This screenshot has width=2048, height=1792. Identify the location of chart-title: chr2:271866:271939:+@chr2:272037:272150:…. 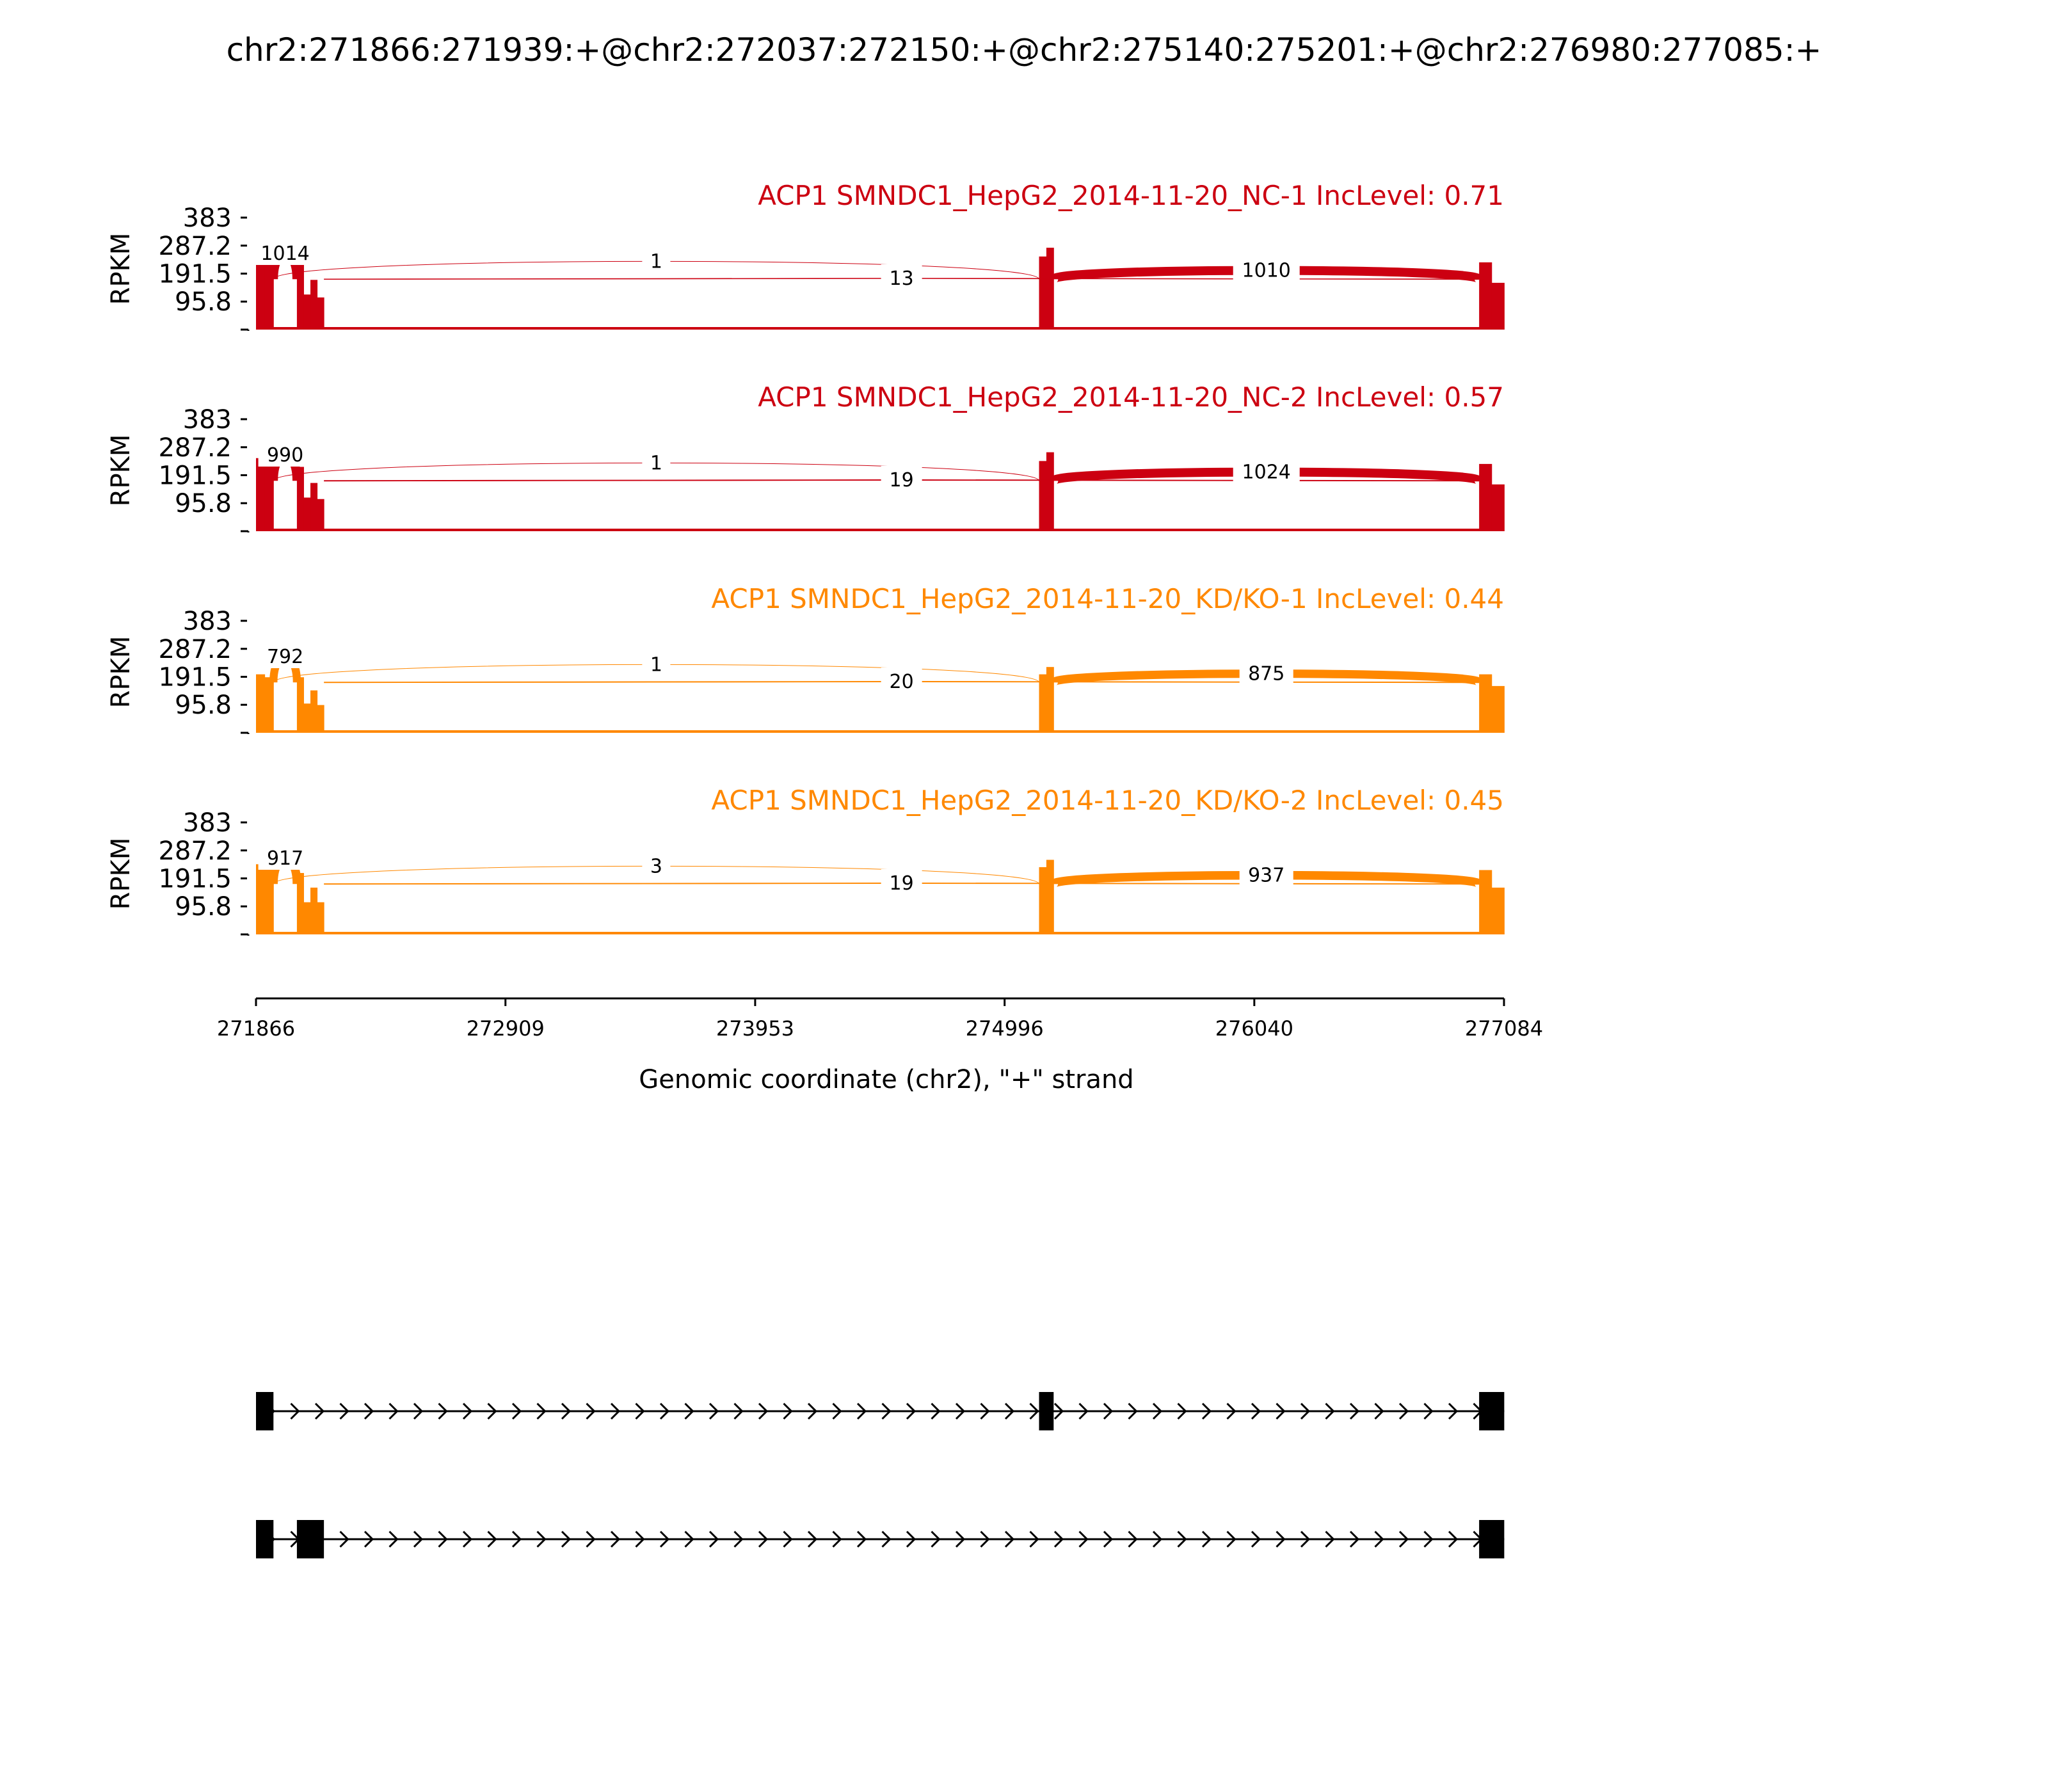
(1024, 49).